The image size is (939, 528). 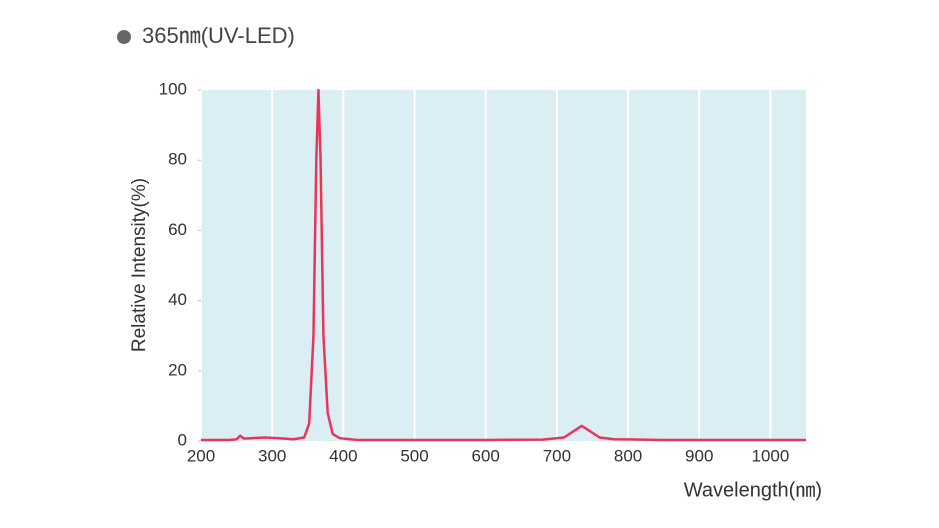 What do you see at coordinates (139, 265) in the screenshot?
I see `y-axis-label: Relative Intensity(%)` at bounding box center [139, 265].